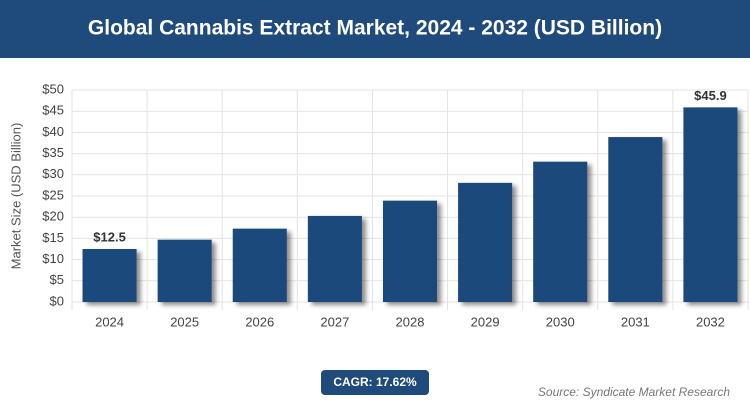  I want to click on y-tick-label: $35, so click(53, 152).